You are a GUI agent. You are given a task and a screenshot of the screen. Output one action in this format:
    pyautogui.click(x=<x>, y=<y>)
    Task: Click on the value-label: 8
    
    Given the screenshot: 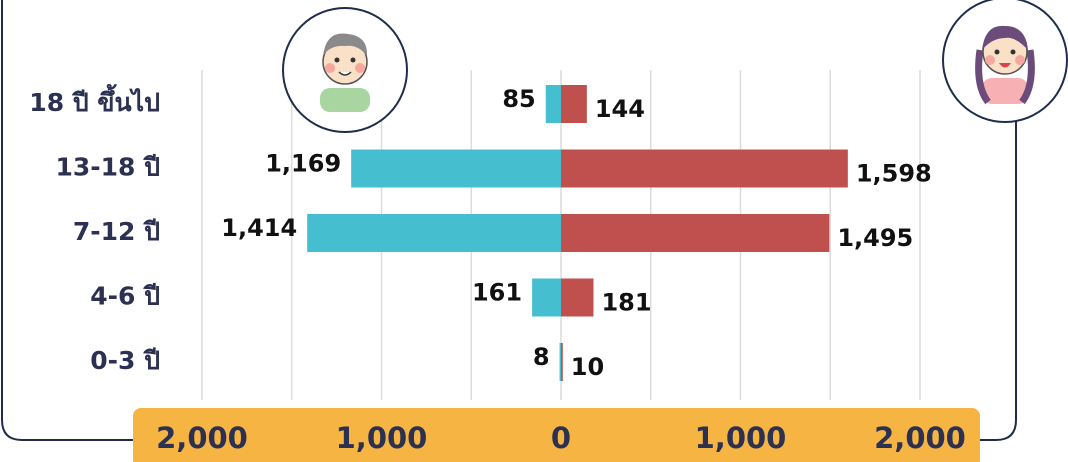 What is the action you would take?
    pyautogui.click(x=541, y=357)
    